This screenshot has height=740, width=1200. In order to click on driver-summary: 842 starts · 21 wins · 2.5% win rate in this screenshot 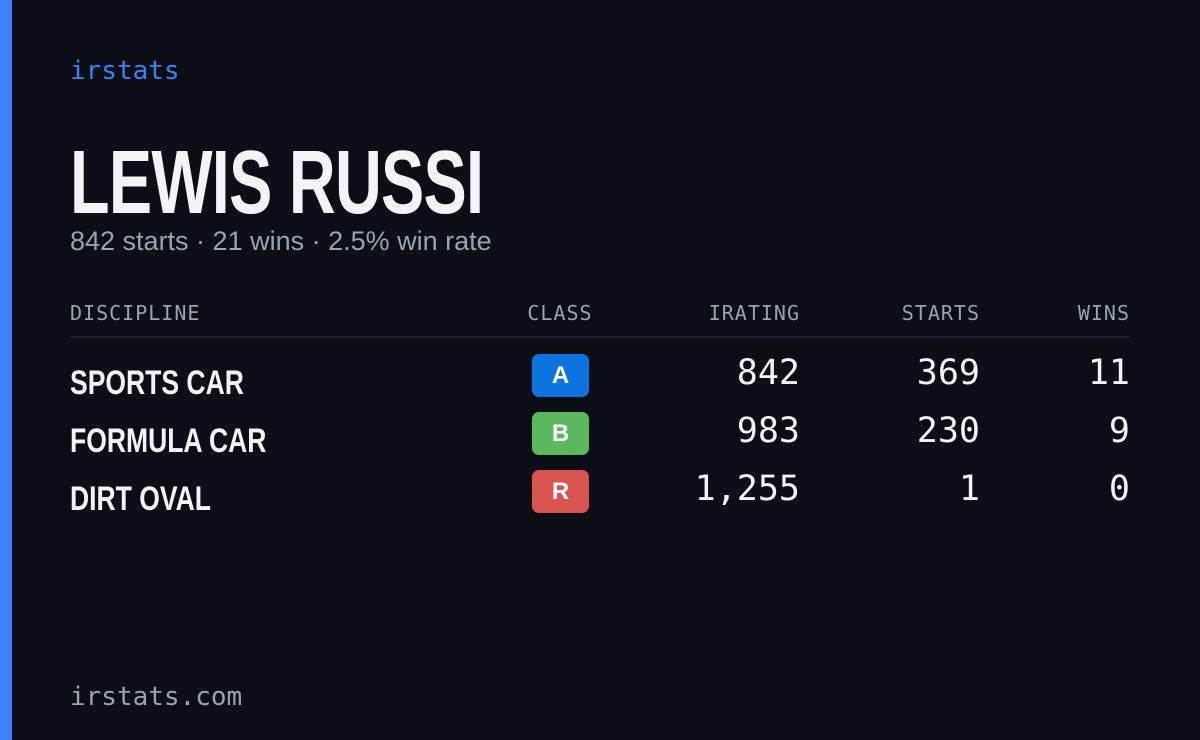, I will do `click(281, 241)`.